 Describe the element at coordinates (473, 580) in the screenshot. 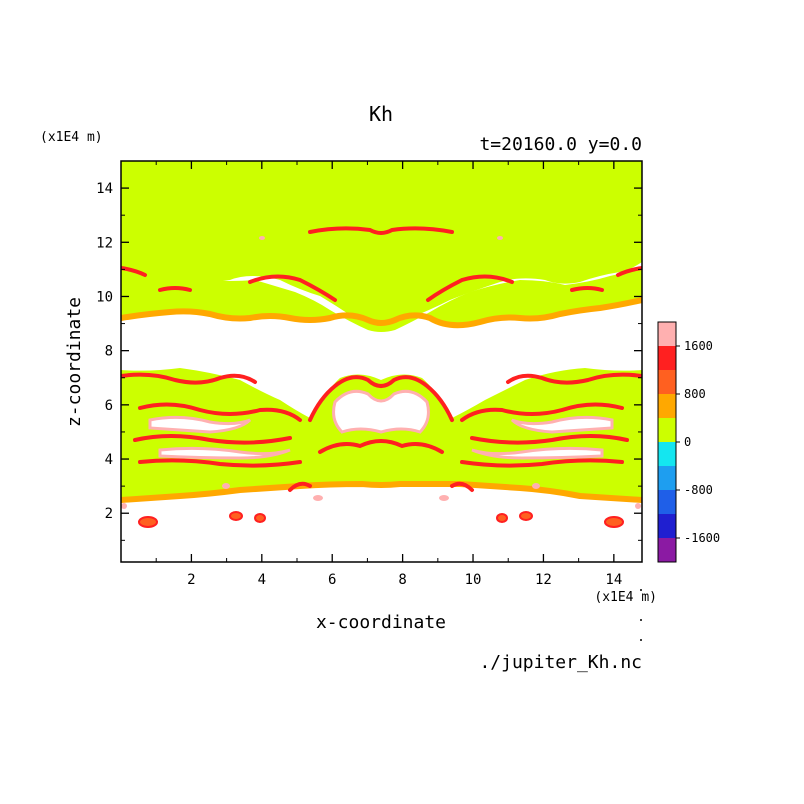

I see `x-tick-label: 10` at that location.